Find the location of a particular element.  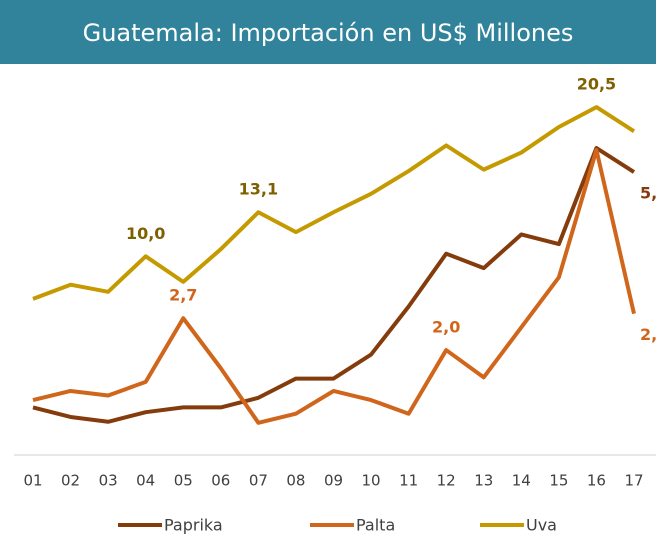

legend-label: Palta is located at coordinates (375, 525).